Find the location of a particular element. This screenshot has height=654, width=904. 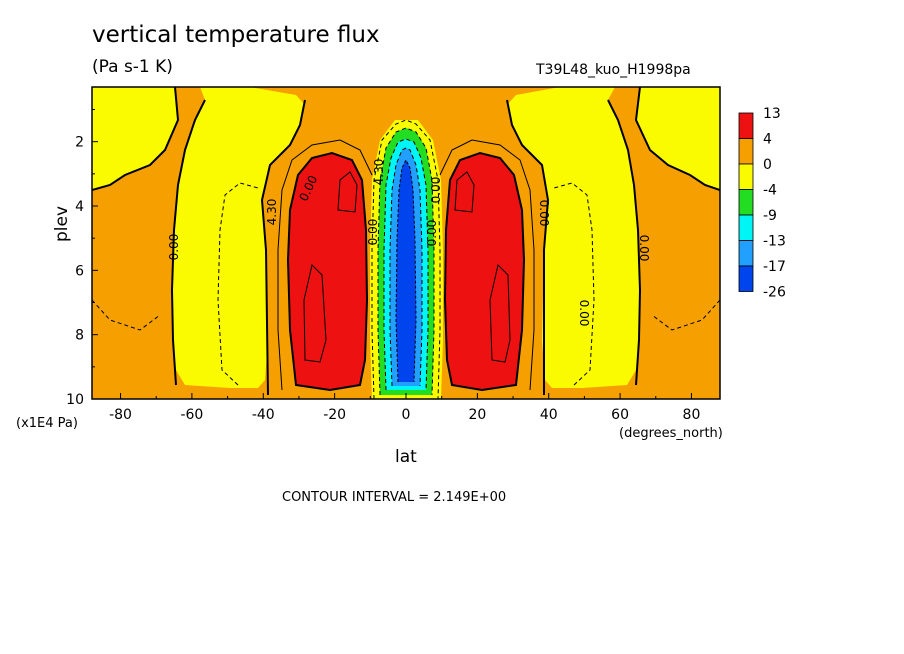

colorbar: 13 4 0 -4 -9 -13 -17 -26 is located at coordinates (762, 203).